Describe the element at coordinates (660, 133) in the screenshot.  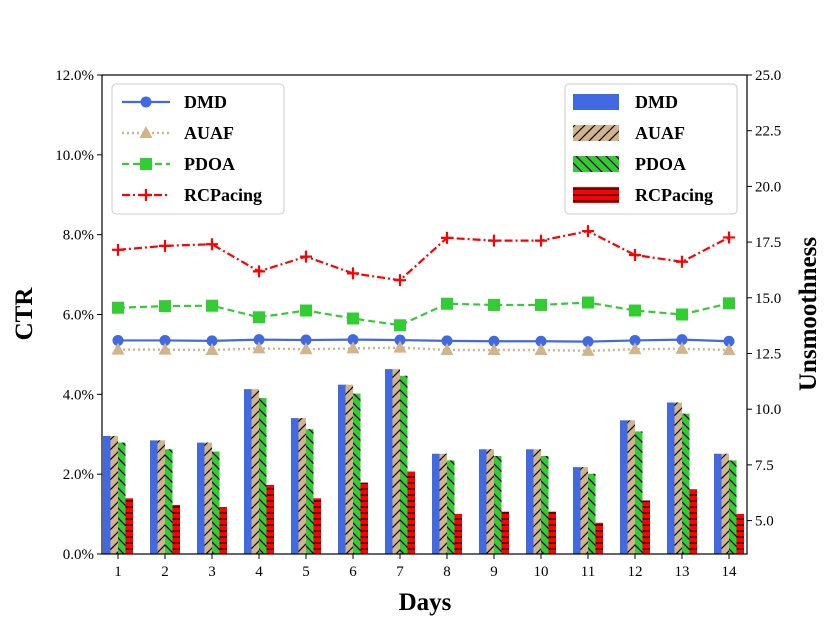
I see `legend-bar-label-auaf: AUAF` at that location.